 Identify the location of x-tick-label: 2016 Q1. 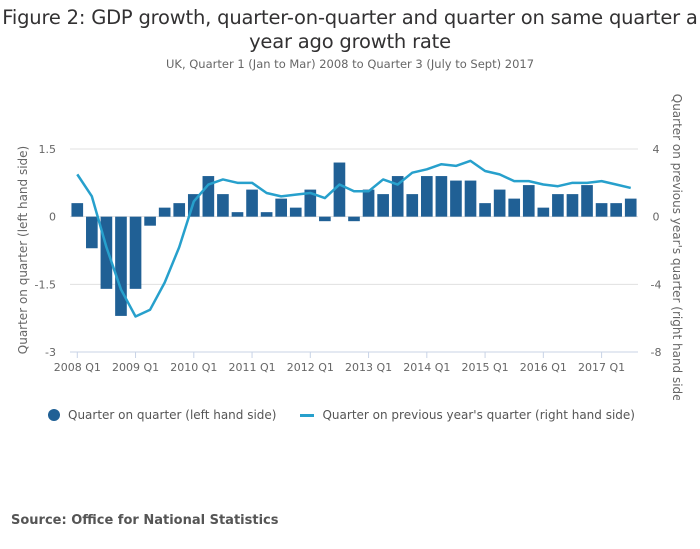
(543, 367).